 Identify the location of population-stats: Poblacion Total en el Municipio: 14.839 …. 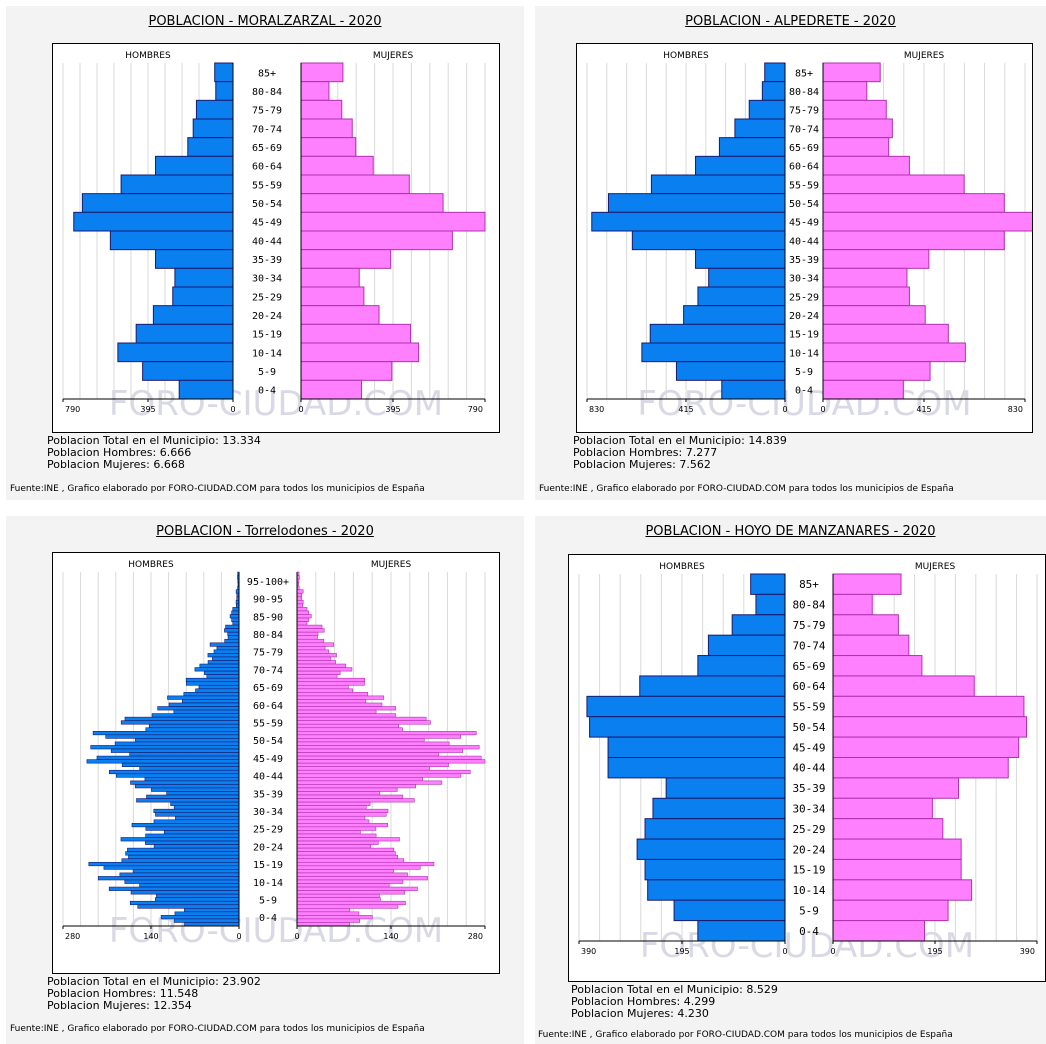
(680, 453).